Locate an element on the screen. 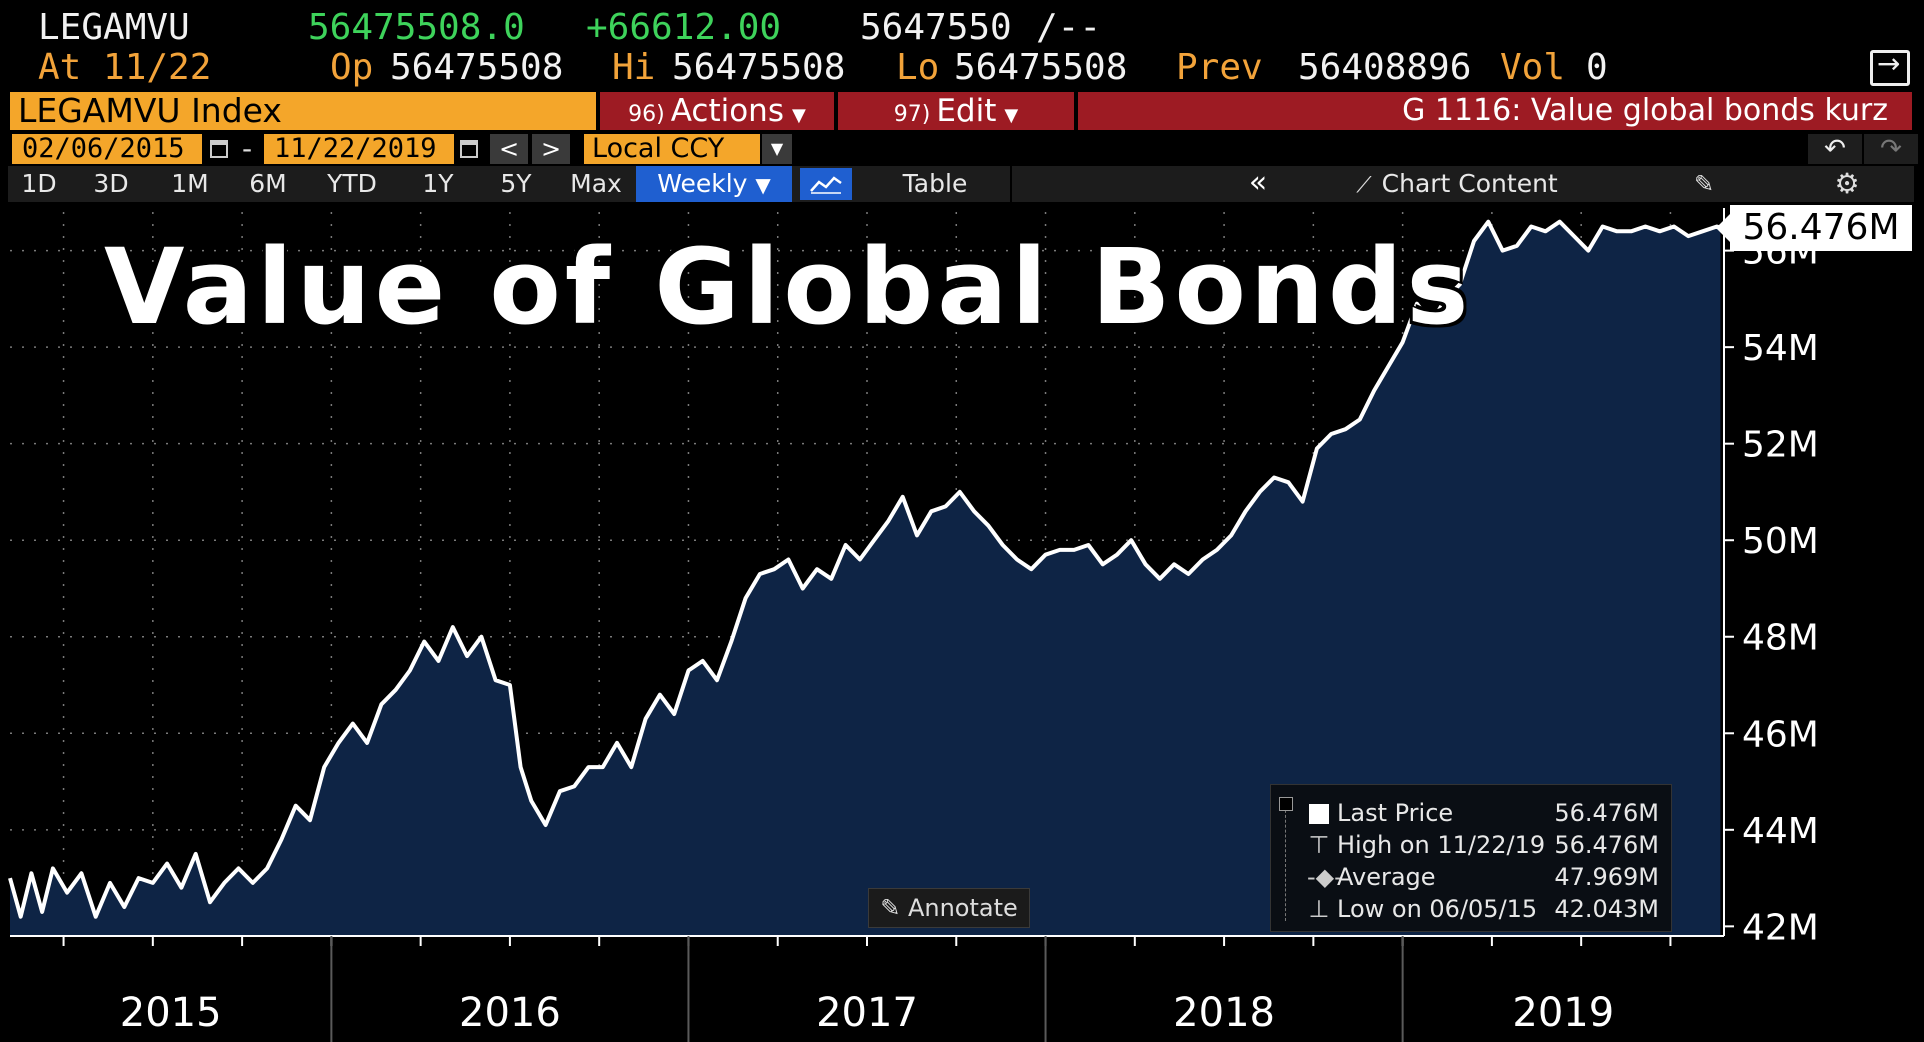 This screenshot has width=1924, height=1042. period-1m-button: 1M is located at coordinates (190, 183).